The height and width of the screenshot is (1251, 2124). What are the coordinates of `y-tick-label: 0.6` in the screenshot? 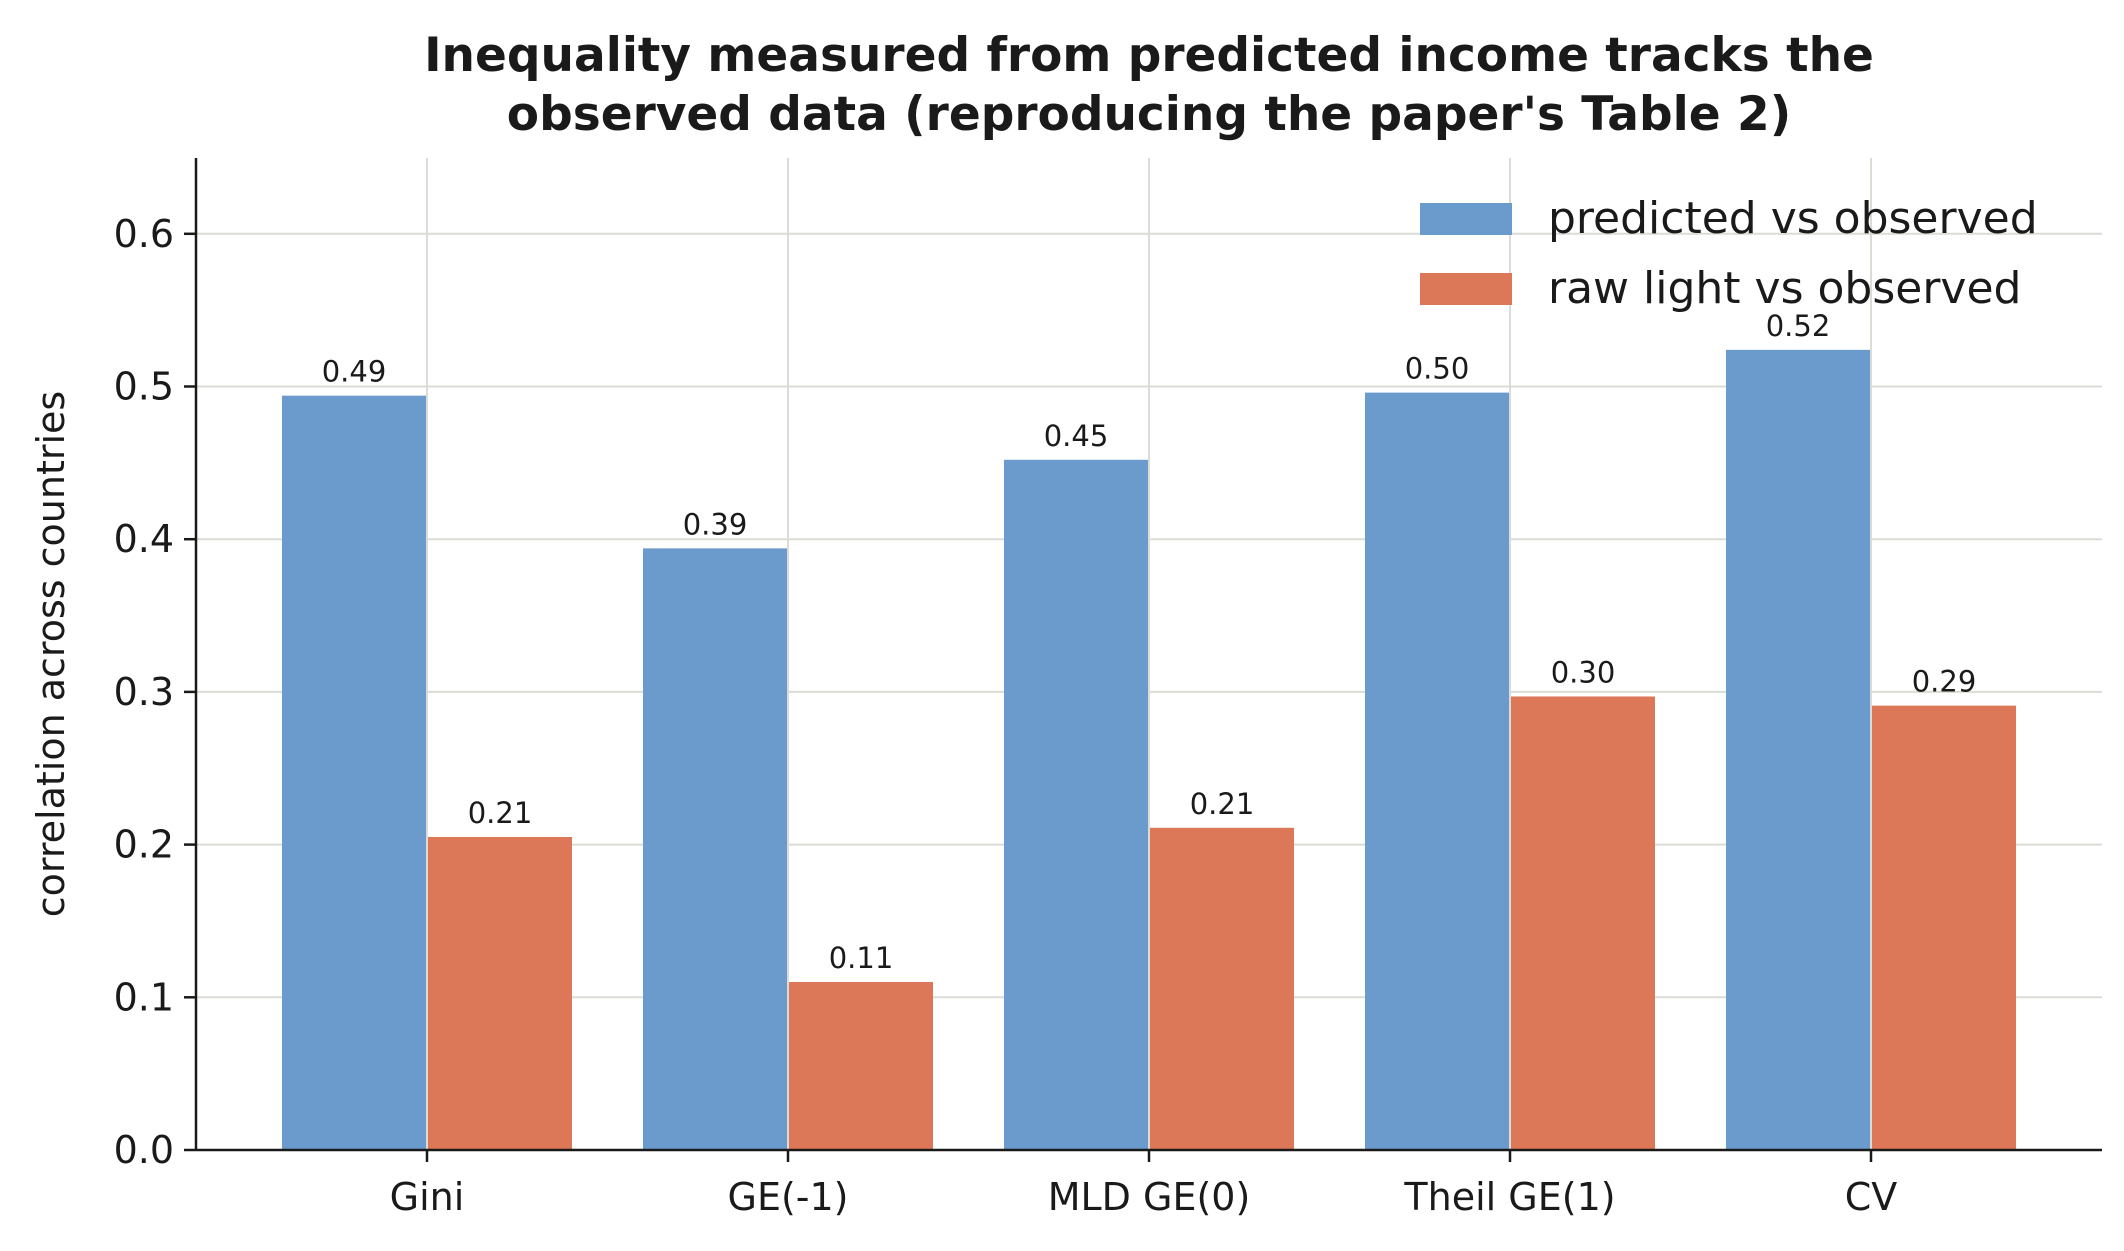 It's located at (144, 234).